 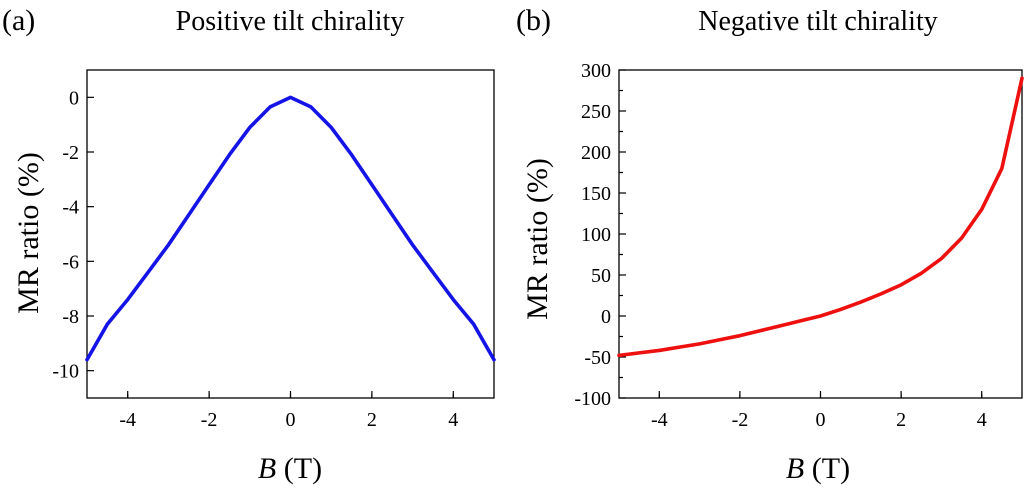 What do you see at coordinates (267, 468) in the screenshot?
I see `panel-a-xlabel-var: B` at bounding box center [267, 468].